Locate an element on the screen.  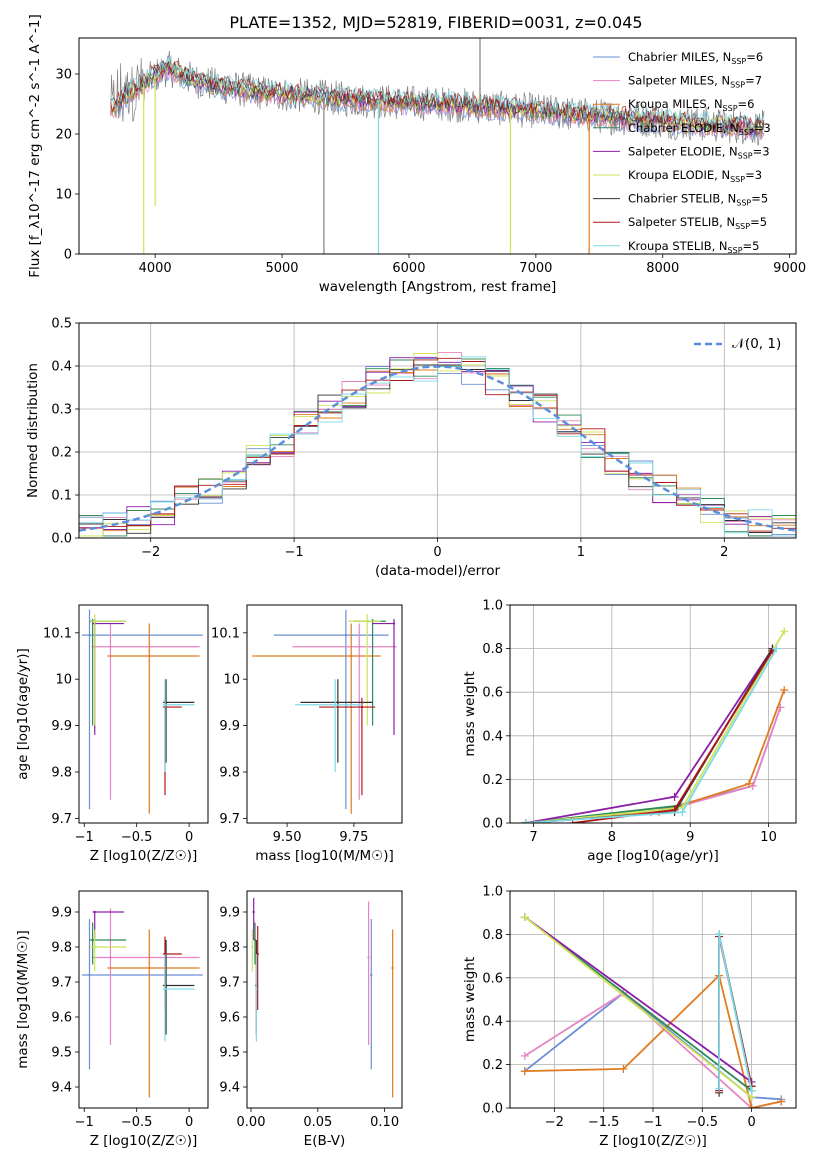
point-kroupa_elodie is located at coordinates (94, 621).